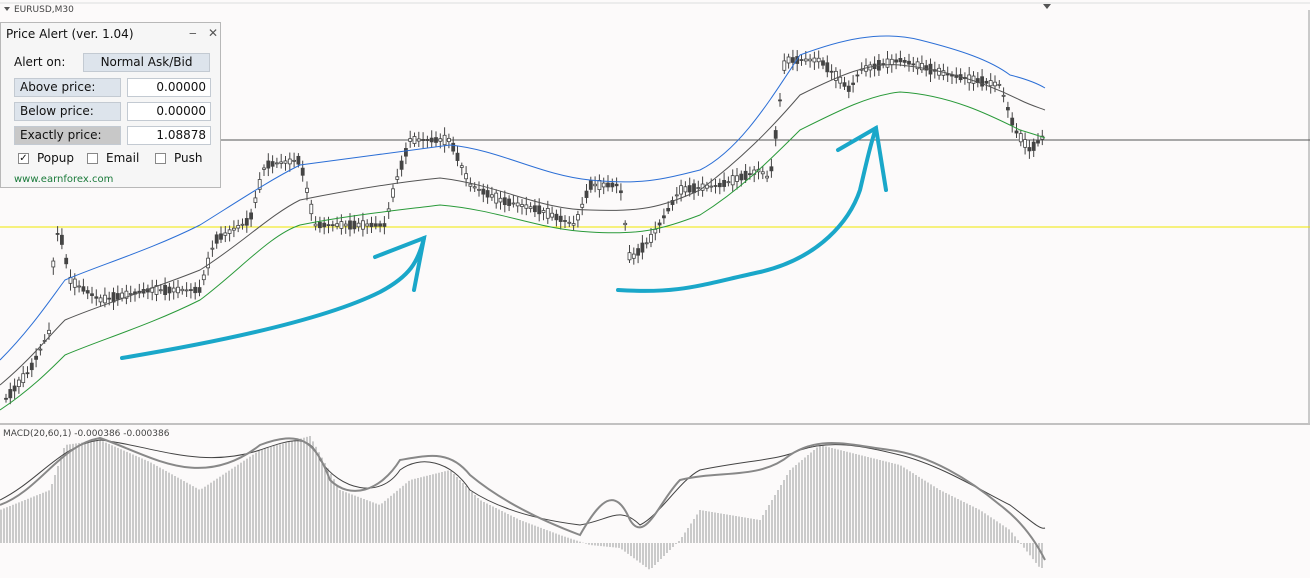 The height and width of the screenshot is (578, 1310). I want to click on minimize-button: ‒, so click(193, 33).